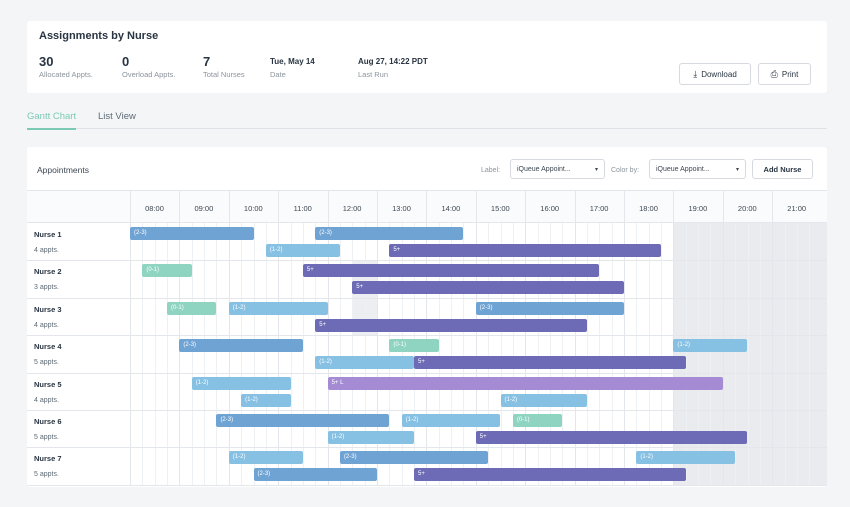 The image size is (850, 507). What do you see at coordinates (698, 208) in the screenshot?
I see `hour-label: 19:00` at bounding box center [698, 208].